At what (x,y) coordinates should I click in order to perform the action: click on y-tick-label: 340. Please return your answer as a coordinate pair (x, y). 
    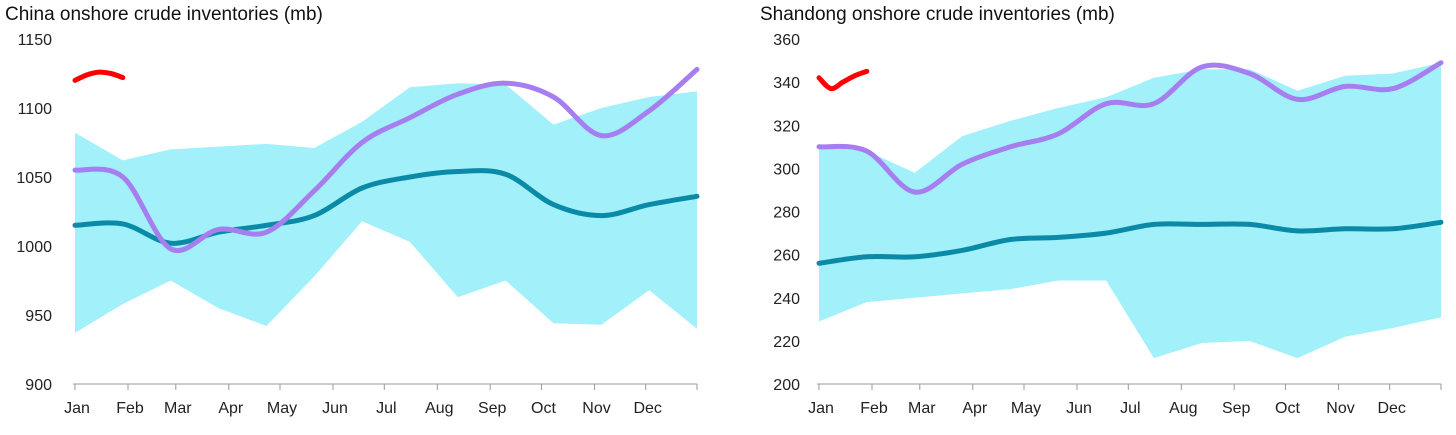
    Looking at the image, I should click on (786, 83).